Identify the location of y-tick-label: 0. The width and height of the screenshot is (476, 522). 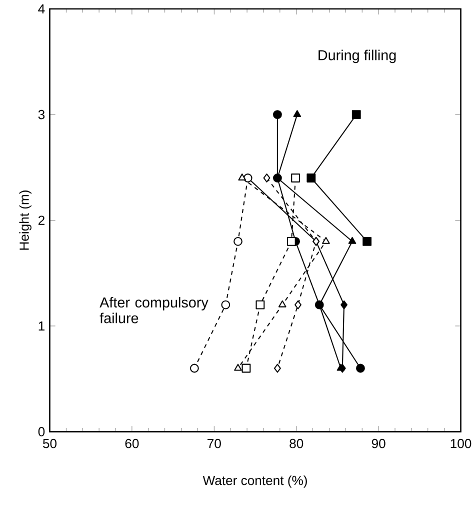
(41, 431).